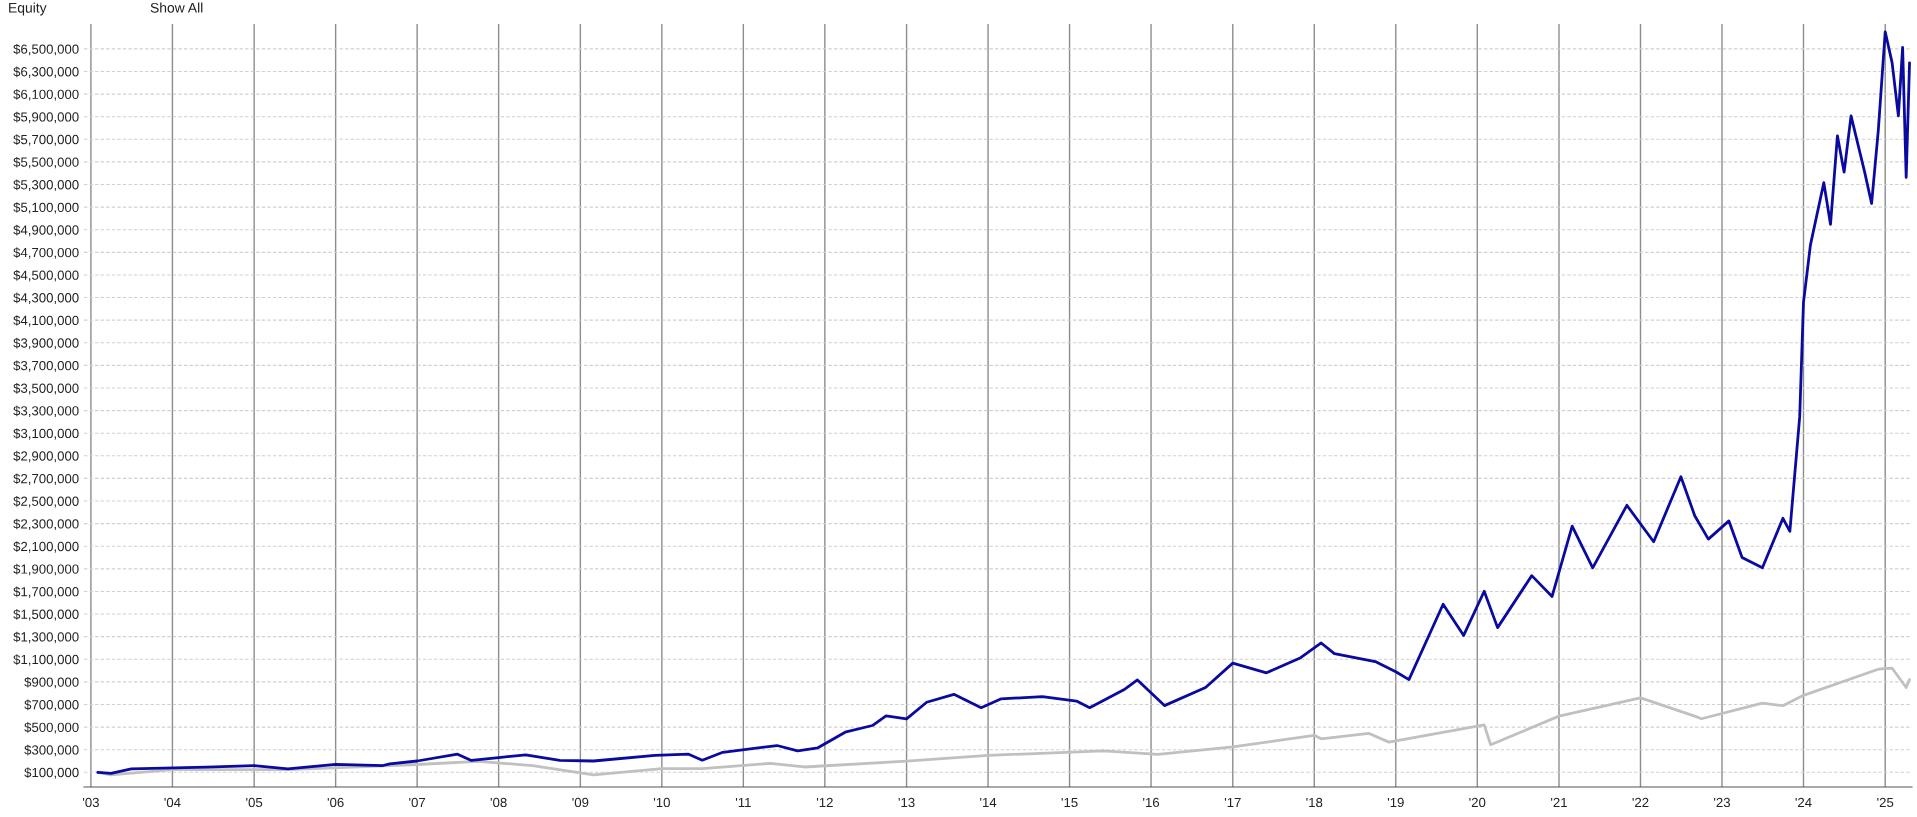 This screenshot has width=1917, height=817. What do you see at coordinates (46, 592) in the screenshot?
I see `y-tick-label: $1,700,000` at bounding box center [46, 592].